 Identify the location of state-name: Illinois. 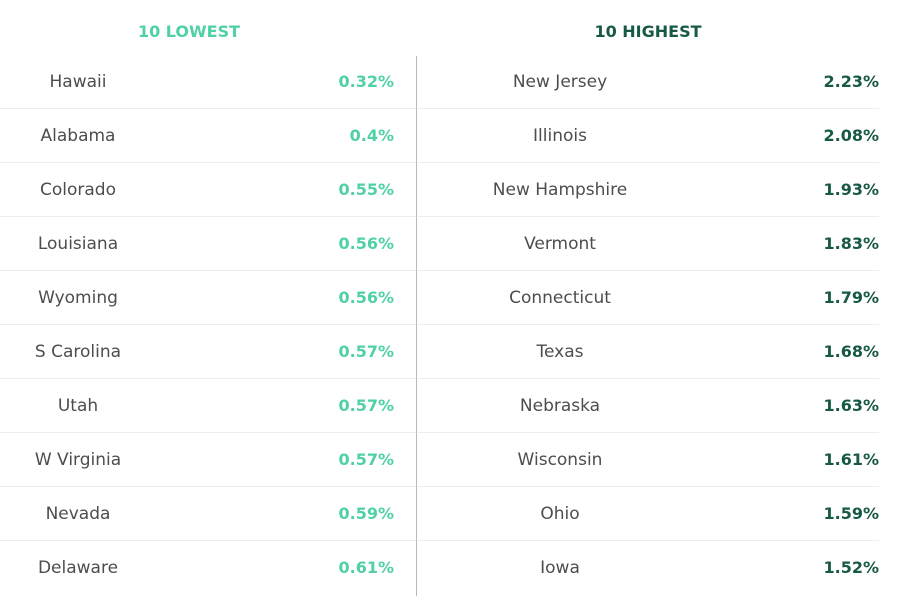
(560, 136).